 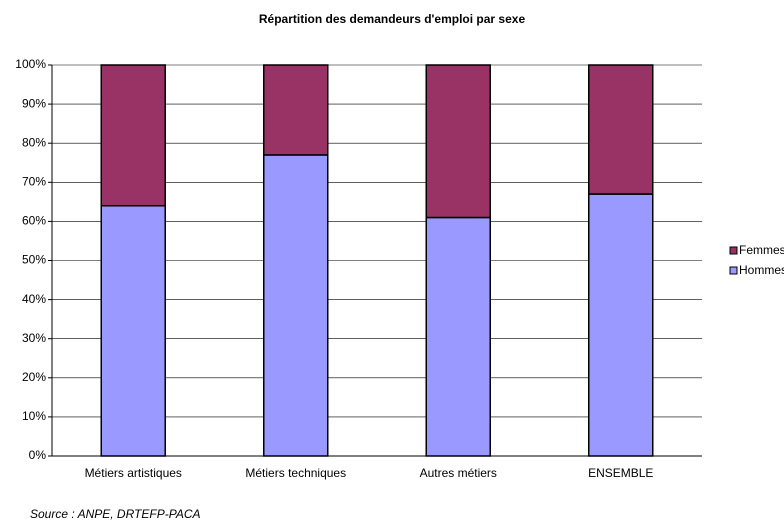 What do you see at coordinates (34, 338) in the screenshot?
I see `y-tick-label: 30%` at bounding box center [34, 338].